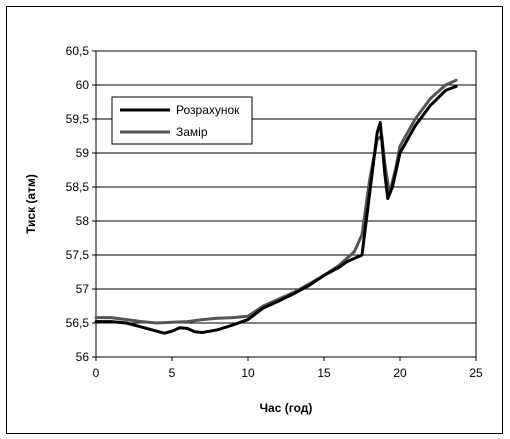 The image size is (510, 439). What do you see at coordinates (172, 373) in the screenshot?
I see `x-tick-label-5: 5` at bounding box center [172, 373].